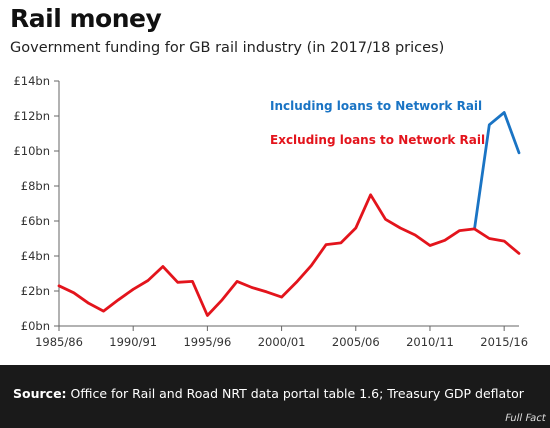  I want to click on full-fact-logo: Full Fact, so click(526, 418).